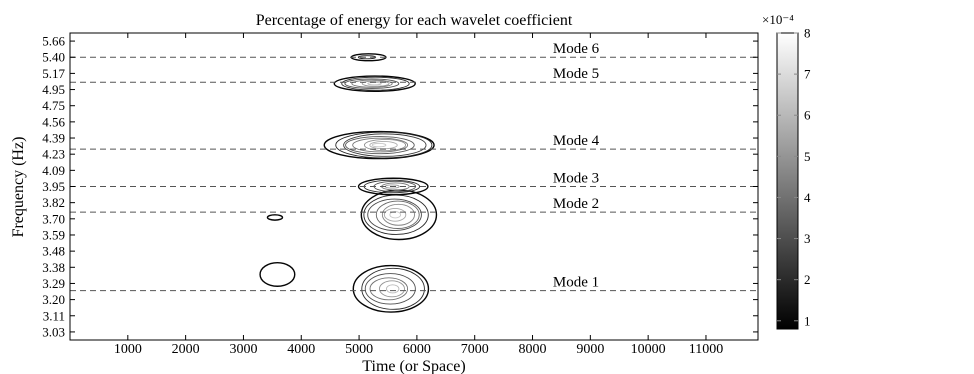 The height and width of the screenshot is (374, 974). I want to click on x-tick-label: 11000, so click(706, 349).